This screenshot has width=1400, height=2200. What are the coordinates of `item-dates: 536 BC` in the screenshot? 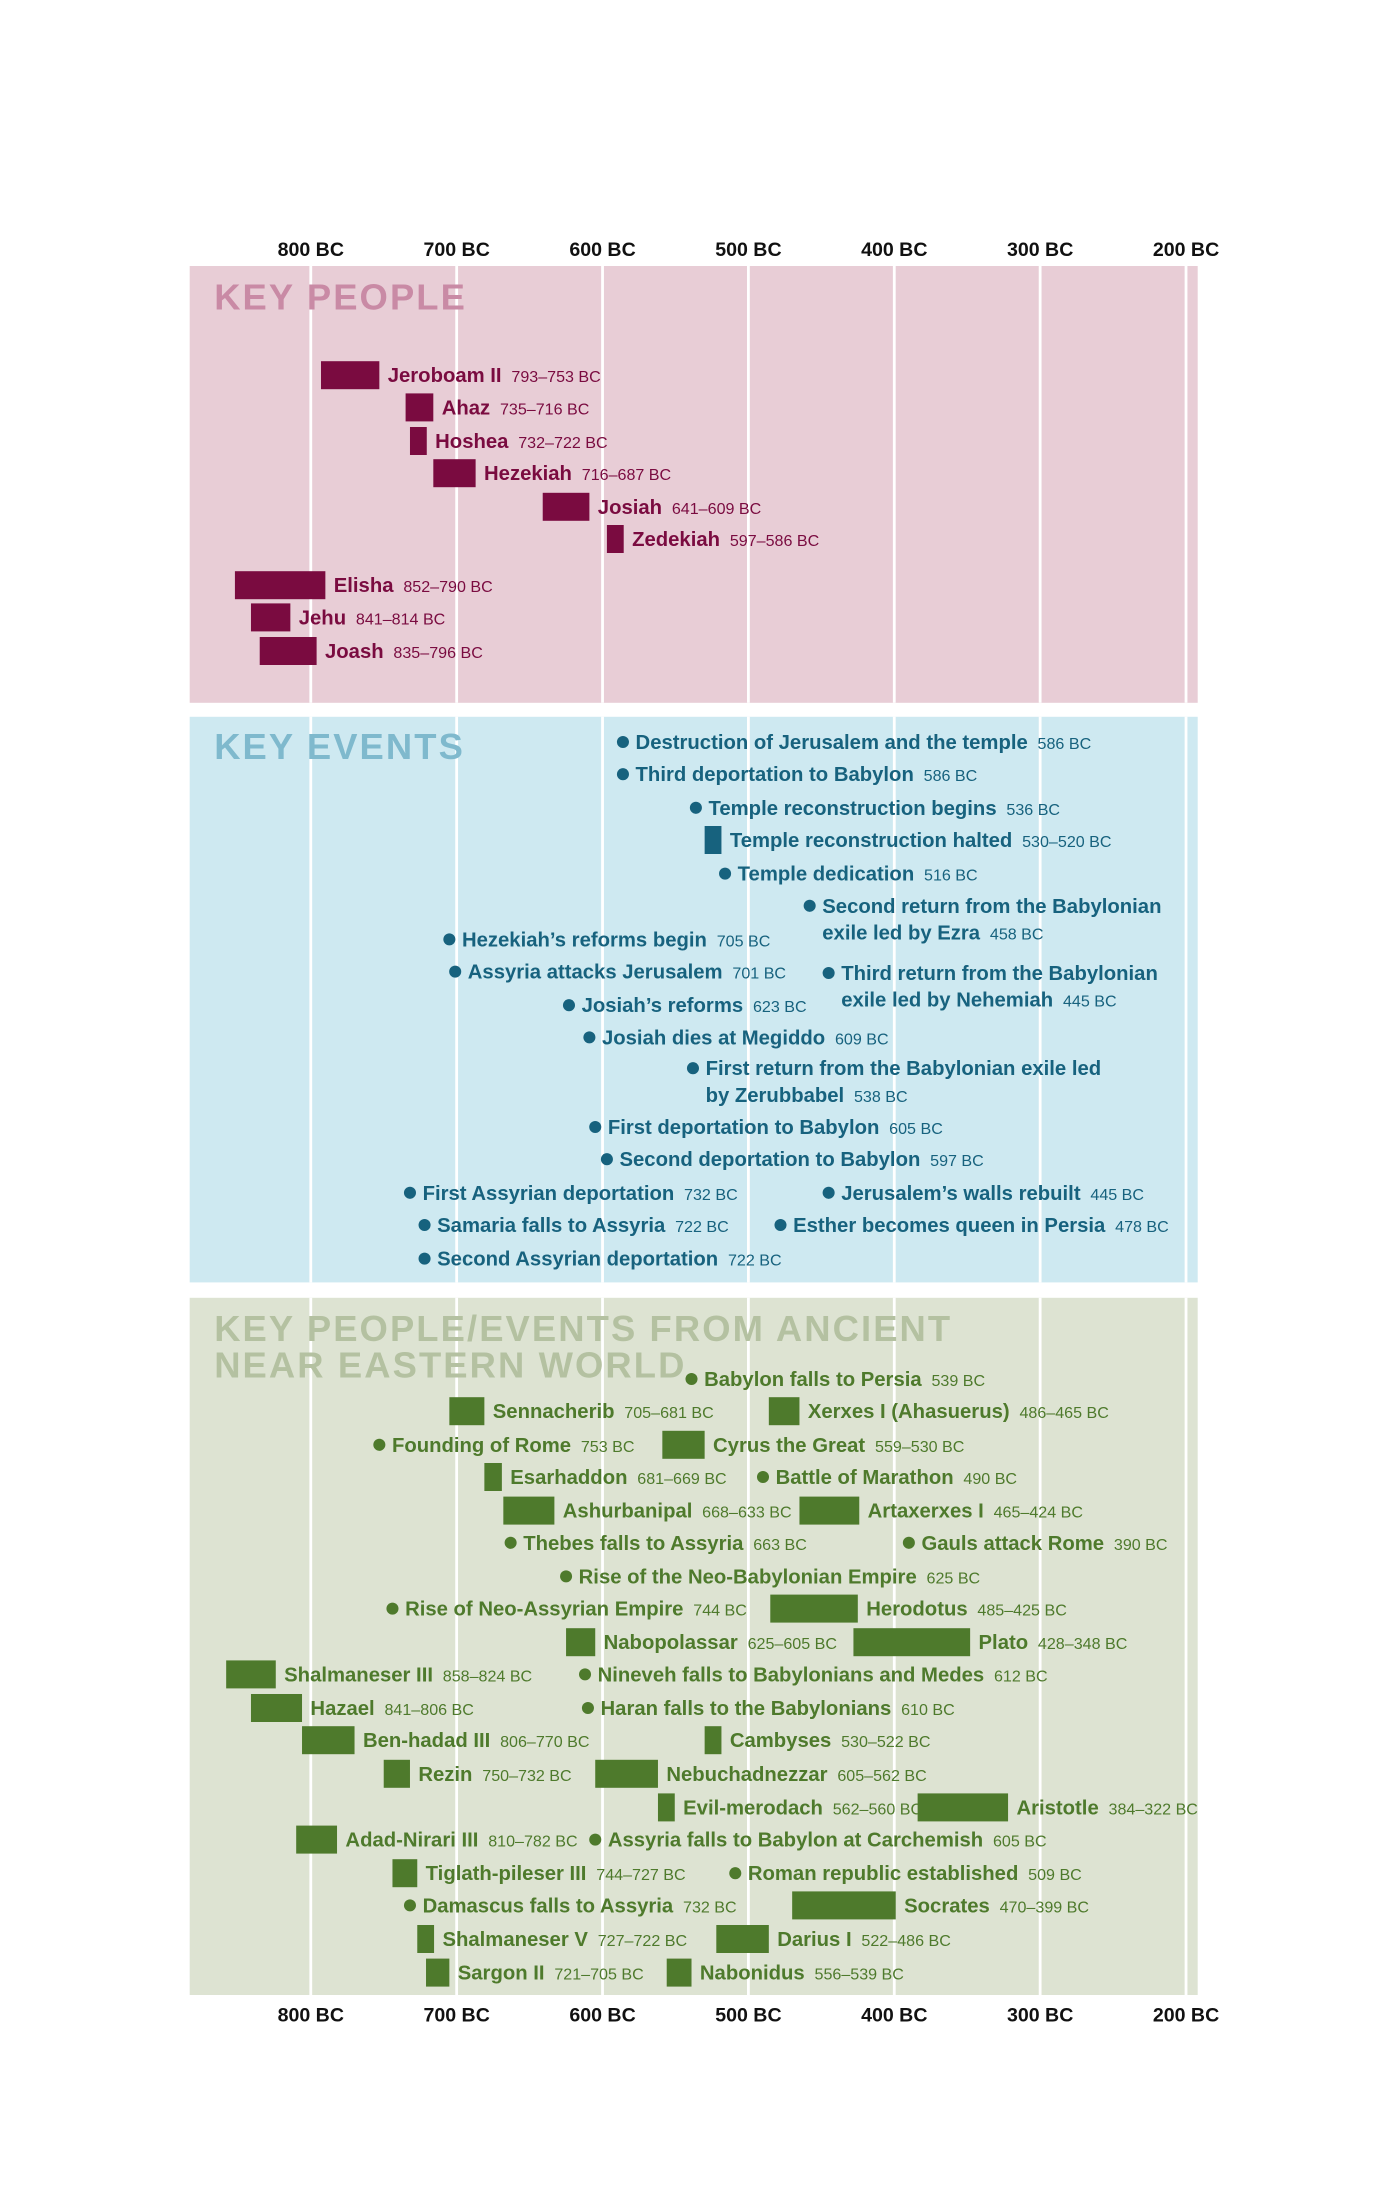 It's located at (1033, 810).